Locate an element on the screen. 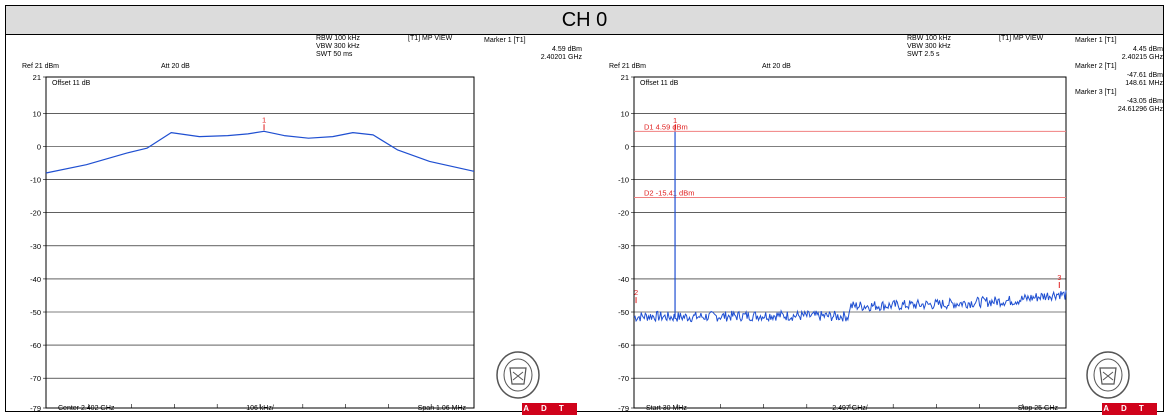 This screenshot has width=1169, height=417. marker-title: Marker 2 [T1] is located at coordinates (1096, 66).